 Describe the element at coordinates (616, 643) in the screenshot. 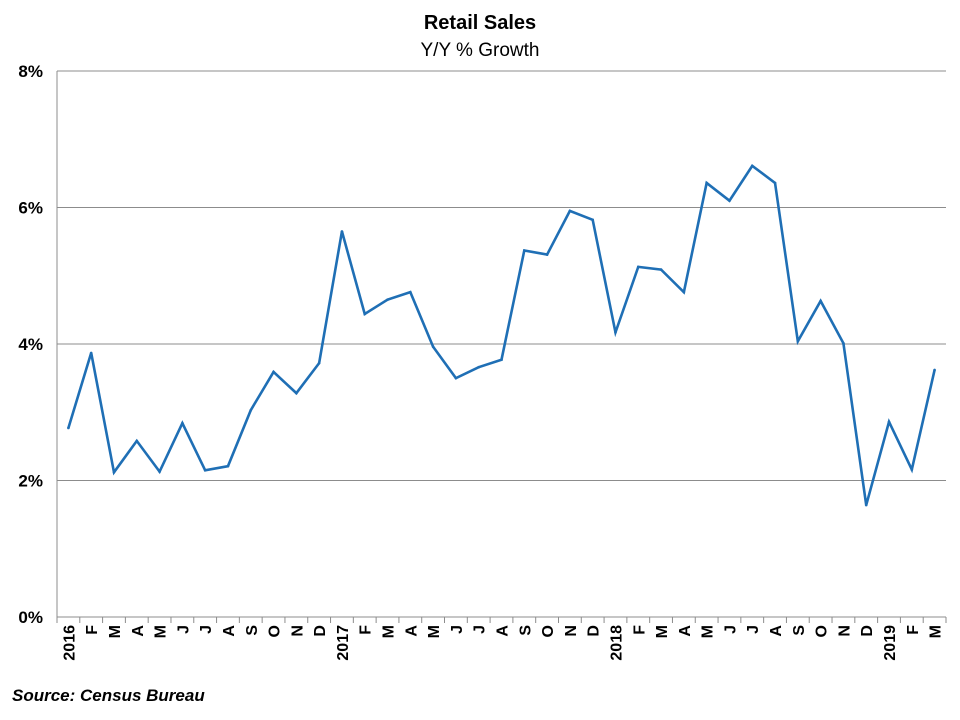

I see `x-tick-label: 2018` at that location.